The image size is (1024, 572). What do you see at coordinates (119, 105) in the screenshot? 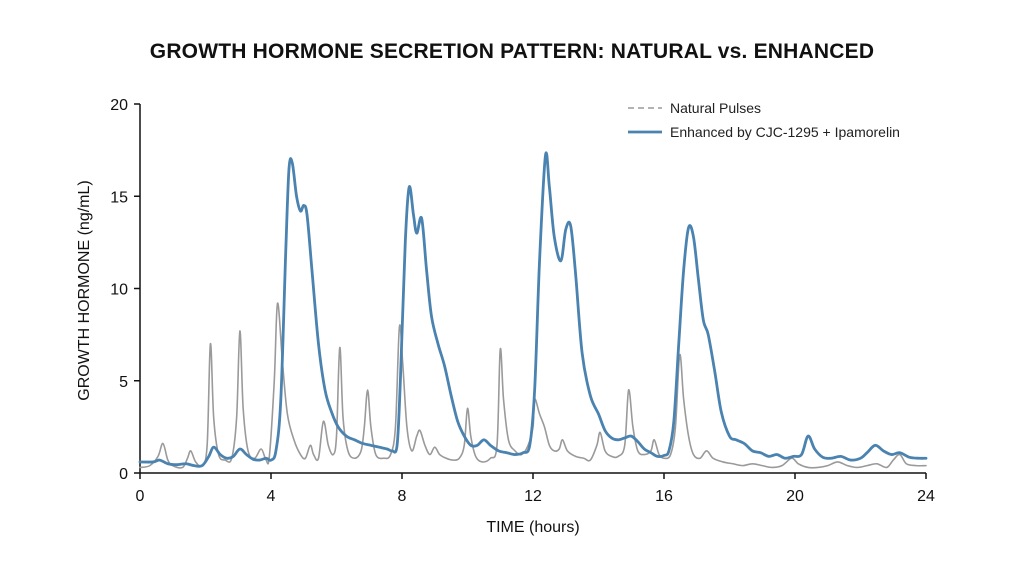
I see `y-tick-label: 20` at bounding box center [119, 105].